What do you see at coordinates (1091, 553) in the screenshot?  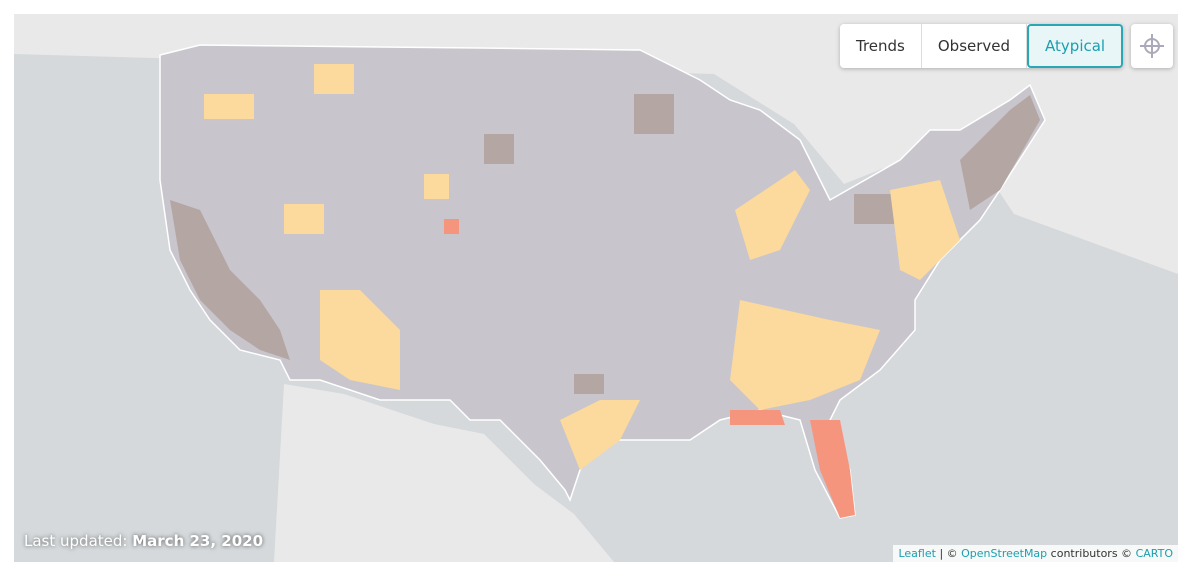 I see `attr-contrib: contributors ©` at bounding box center [1091, 553].